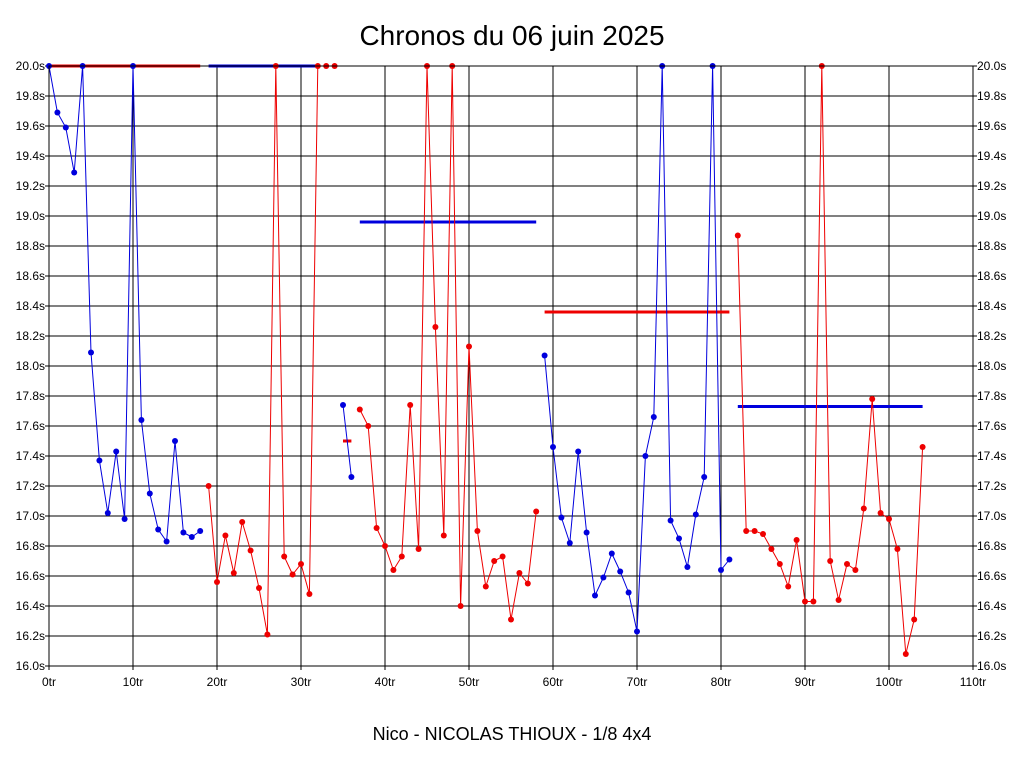 The image size is (1024, 768). What do you see at coordinates (973, 682) in the screenshot?
I see `x-tick-label: 110tr` at bounding box center [973, 682].